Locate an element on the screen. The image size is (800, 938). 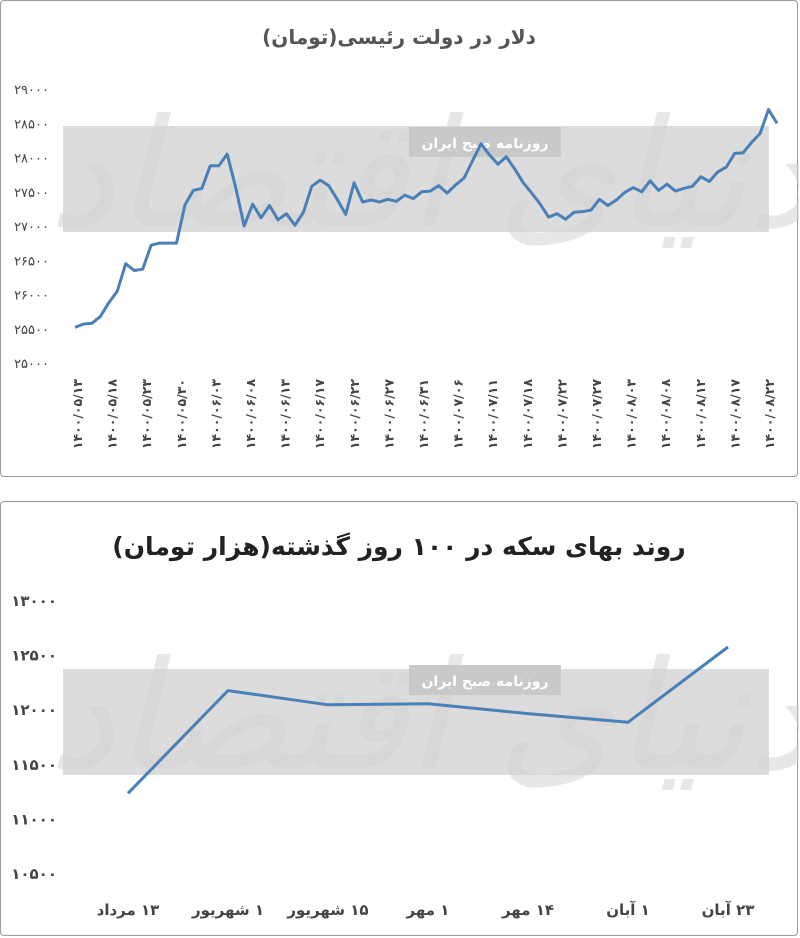
x-tick-label: ۱۴۰۰/۰۸/۱۷ is located at coordinates (734, 414).